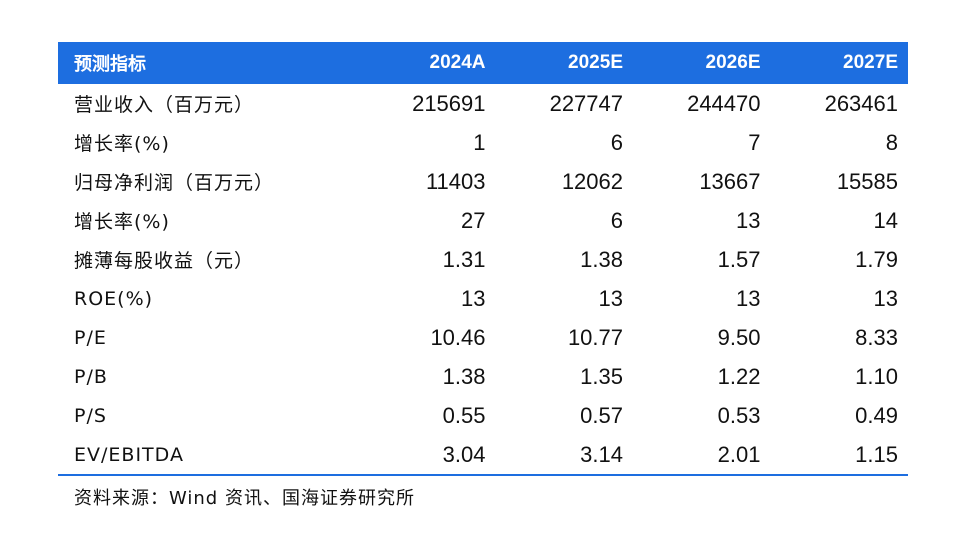 The image size is (965, 555). I want to click on cell-value: 1, so click(479, 142).